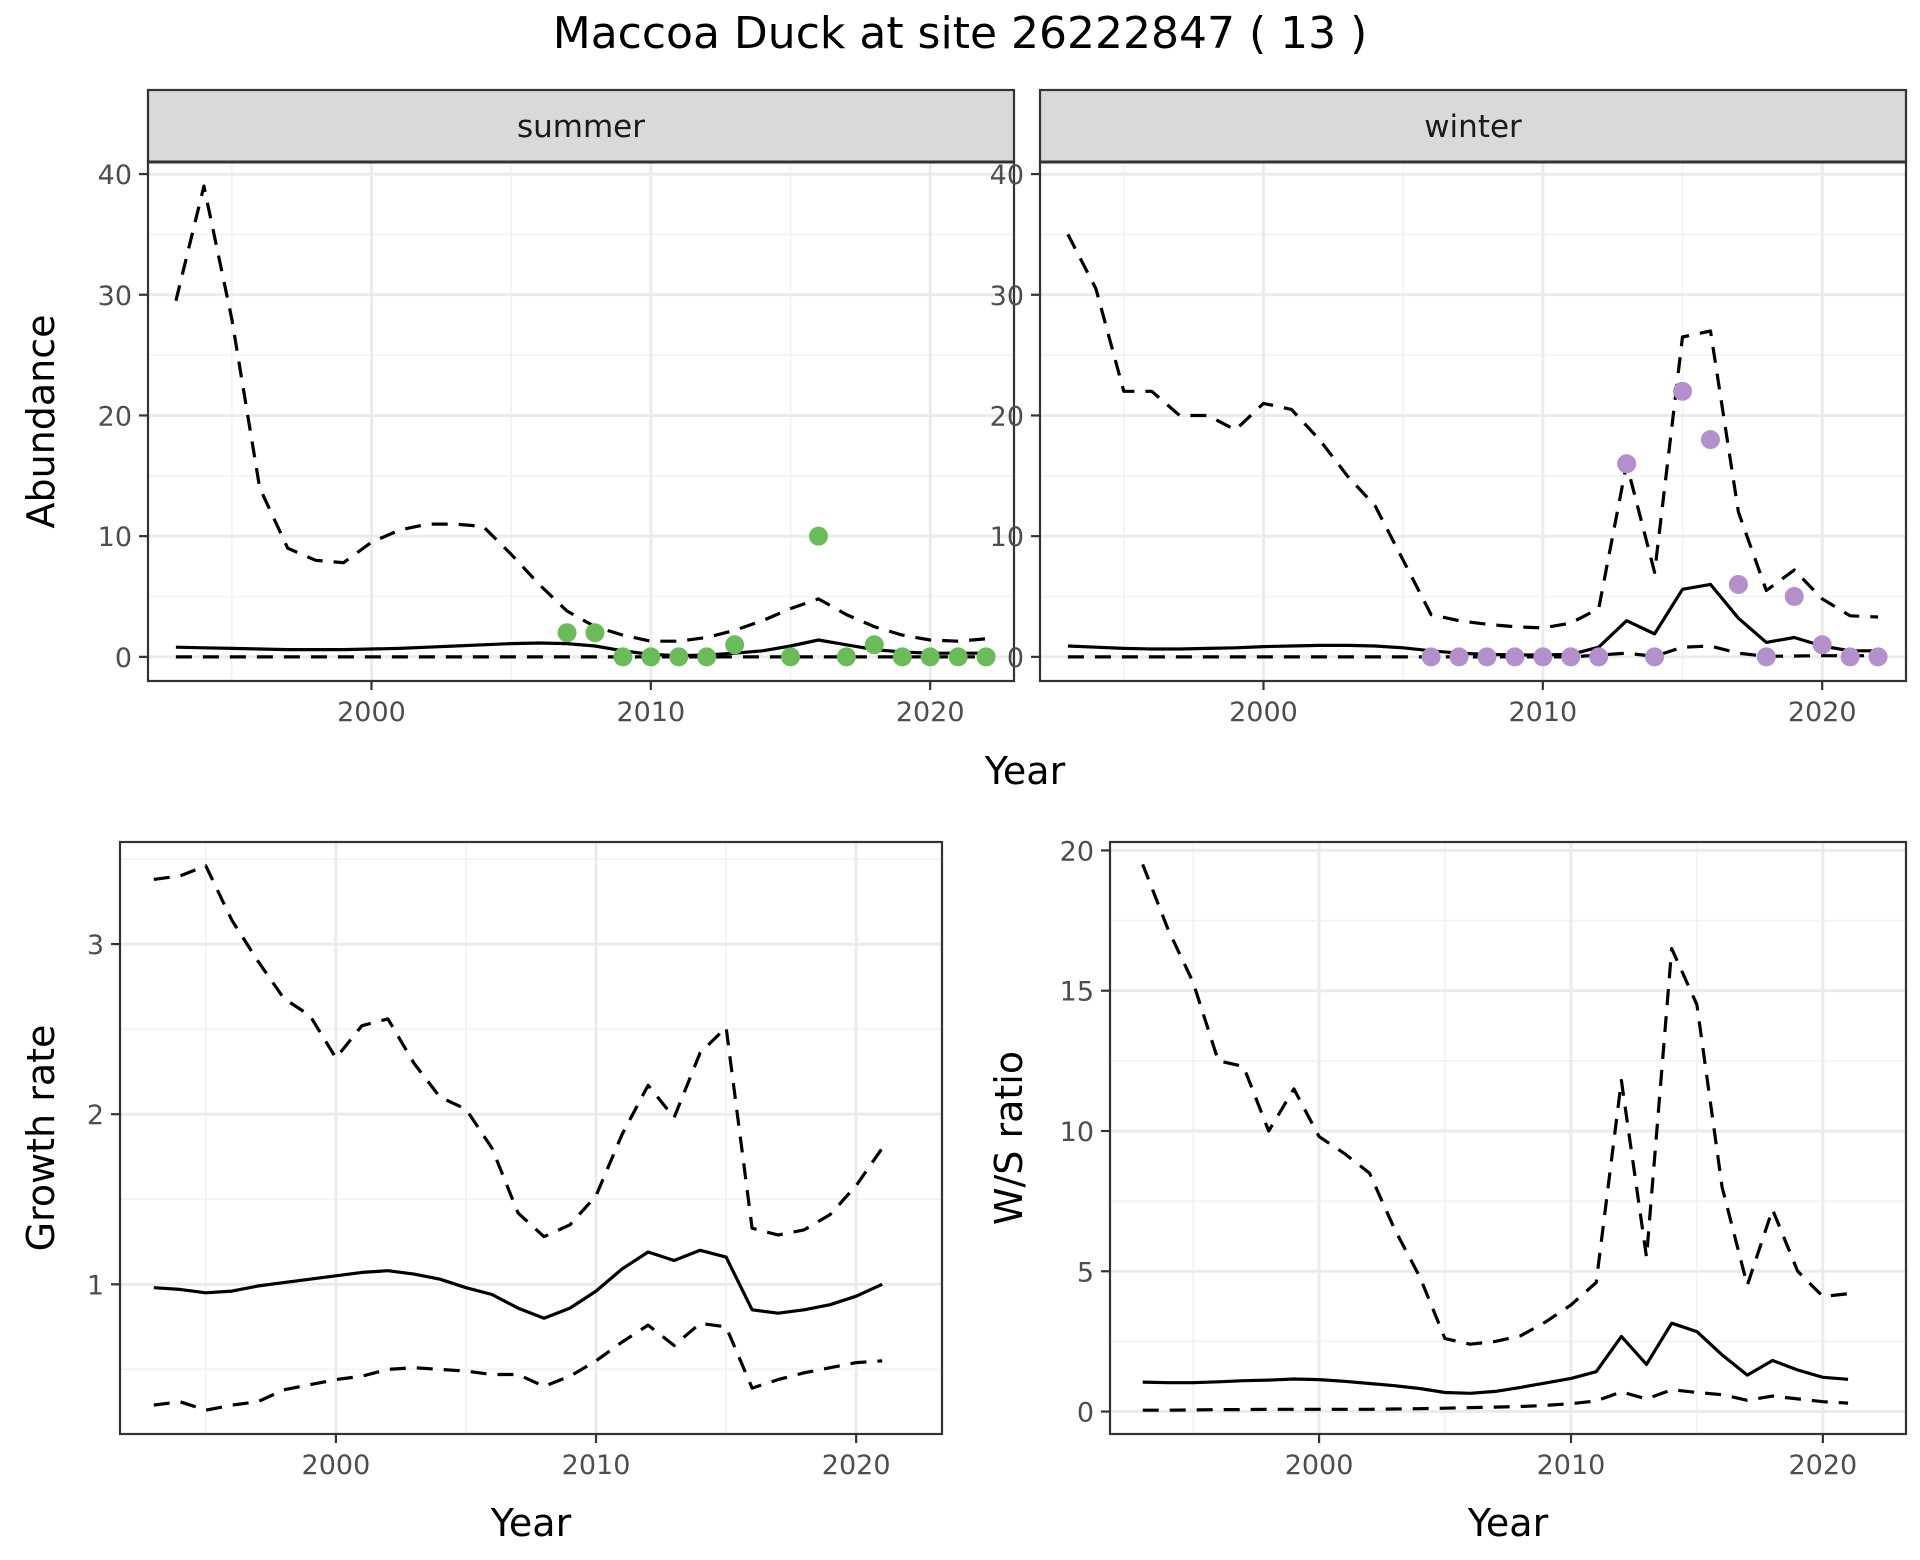 The width and height of the screenshot is (1920, 1560). Describe the element at coordinates (1077, 992) in the screenshot. I see `y-tick-label: 15` at that location.